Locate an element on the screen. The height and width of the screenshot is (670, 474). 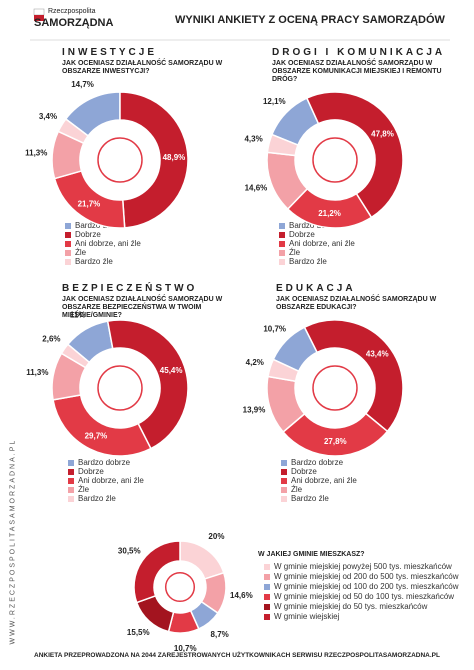
value-label: 20% is located at coordinates (216, 536).